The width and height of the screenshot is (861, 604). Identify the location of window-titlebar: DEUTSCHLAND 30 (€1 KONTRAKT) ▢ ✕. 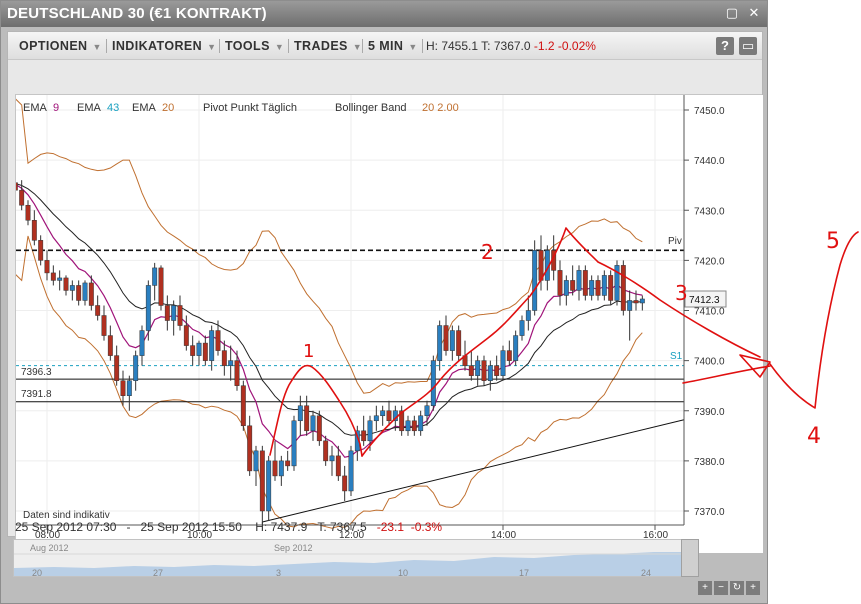
(384, 14).